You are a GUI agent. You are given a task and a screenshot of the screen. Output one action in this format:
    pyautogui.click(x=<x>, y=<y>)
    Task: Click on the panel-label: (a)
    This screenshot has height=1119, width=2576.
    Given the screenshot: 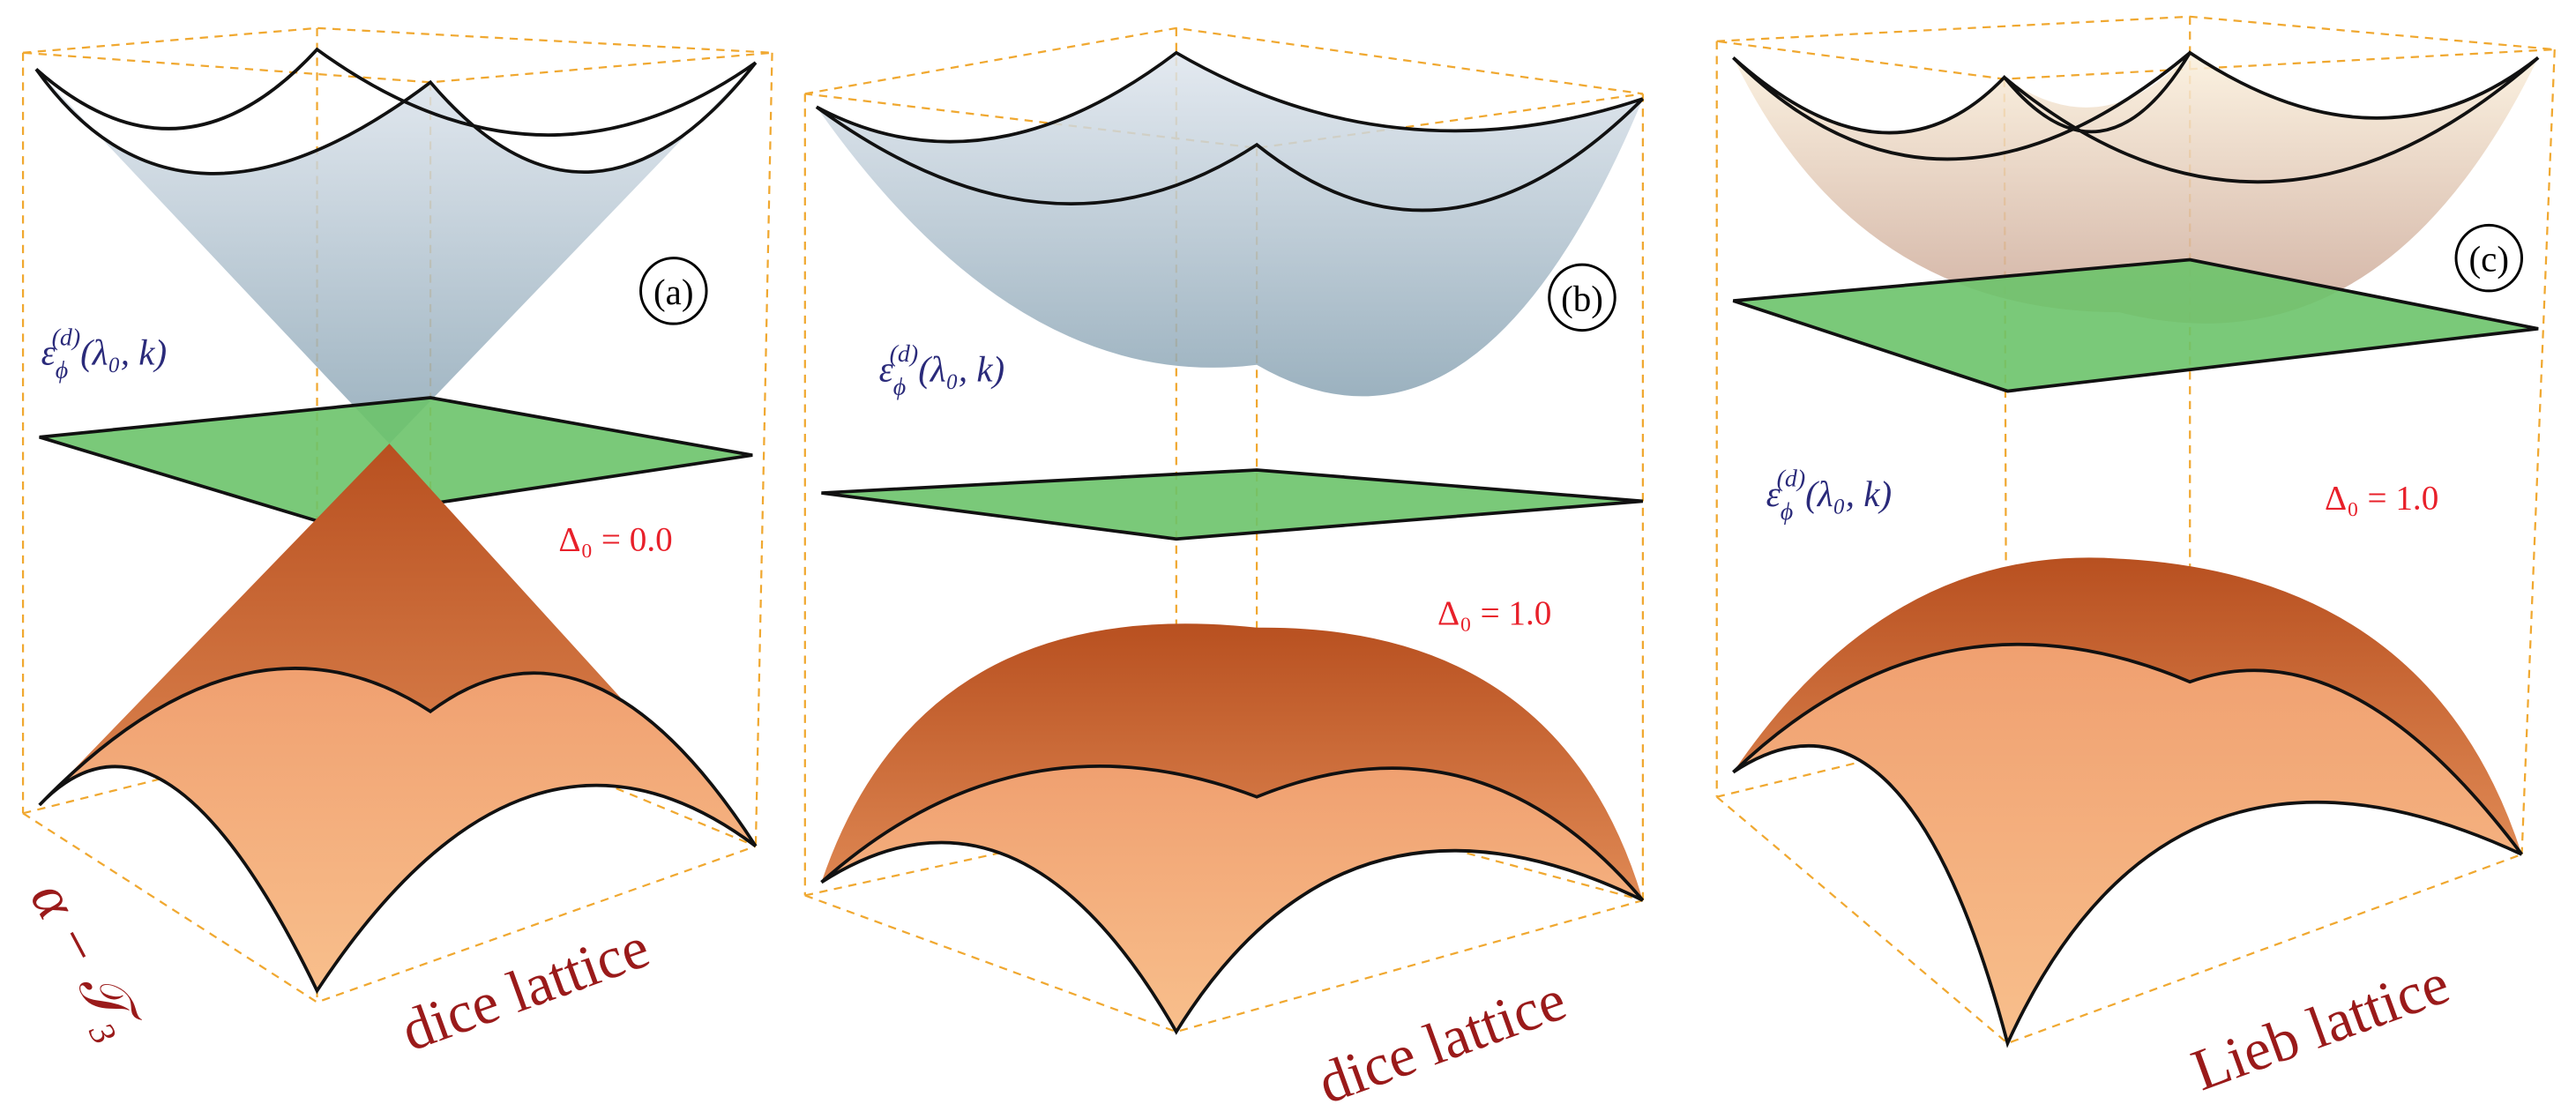 What is the action you would take?
    pyautogui.click(x=673, y=292)
    